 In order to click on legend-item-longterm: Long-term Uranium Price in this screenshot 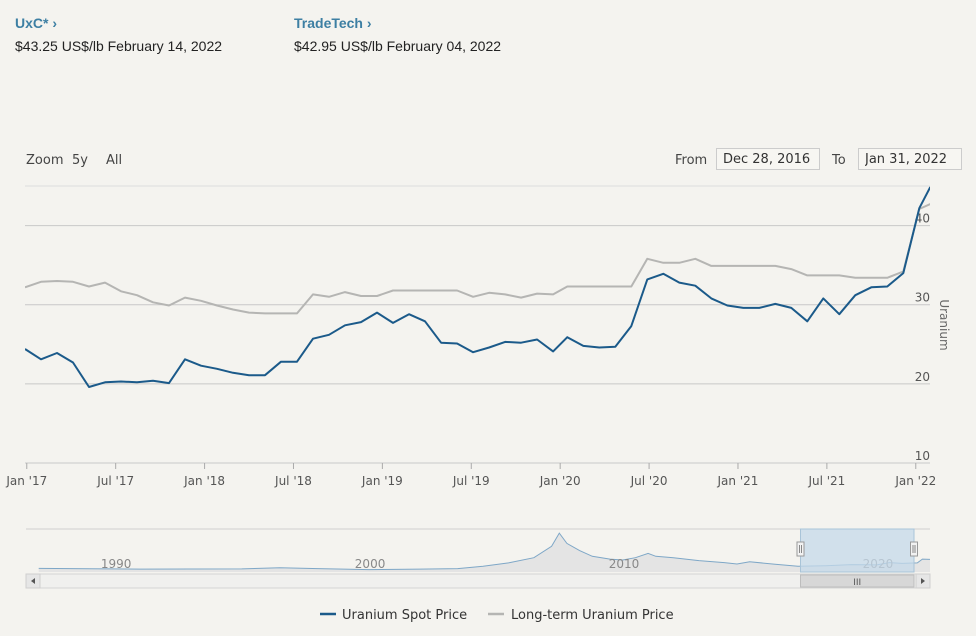, I will do `click(581, 615)`.